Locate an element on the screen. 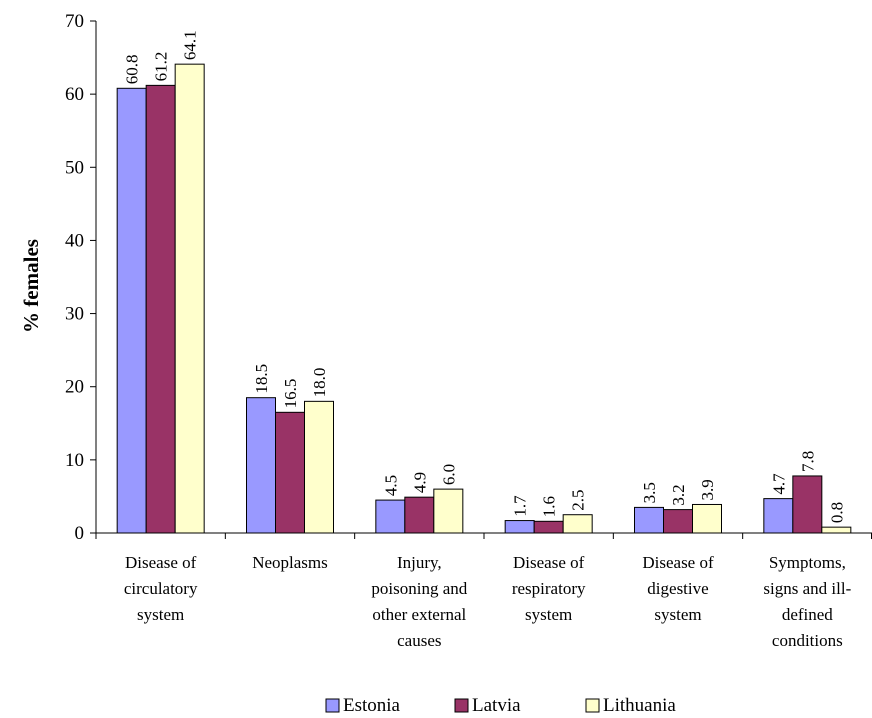 The width and height of the screenshot is (872, 718). y-axis: 0 10 20 30 40 50 60 70 is located at coordinates (81, 277).